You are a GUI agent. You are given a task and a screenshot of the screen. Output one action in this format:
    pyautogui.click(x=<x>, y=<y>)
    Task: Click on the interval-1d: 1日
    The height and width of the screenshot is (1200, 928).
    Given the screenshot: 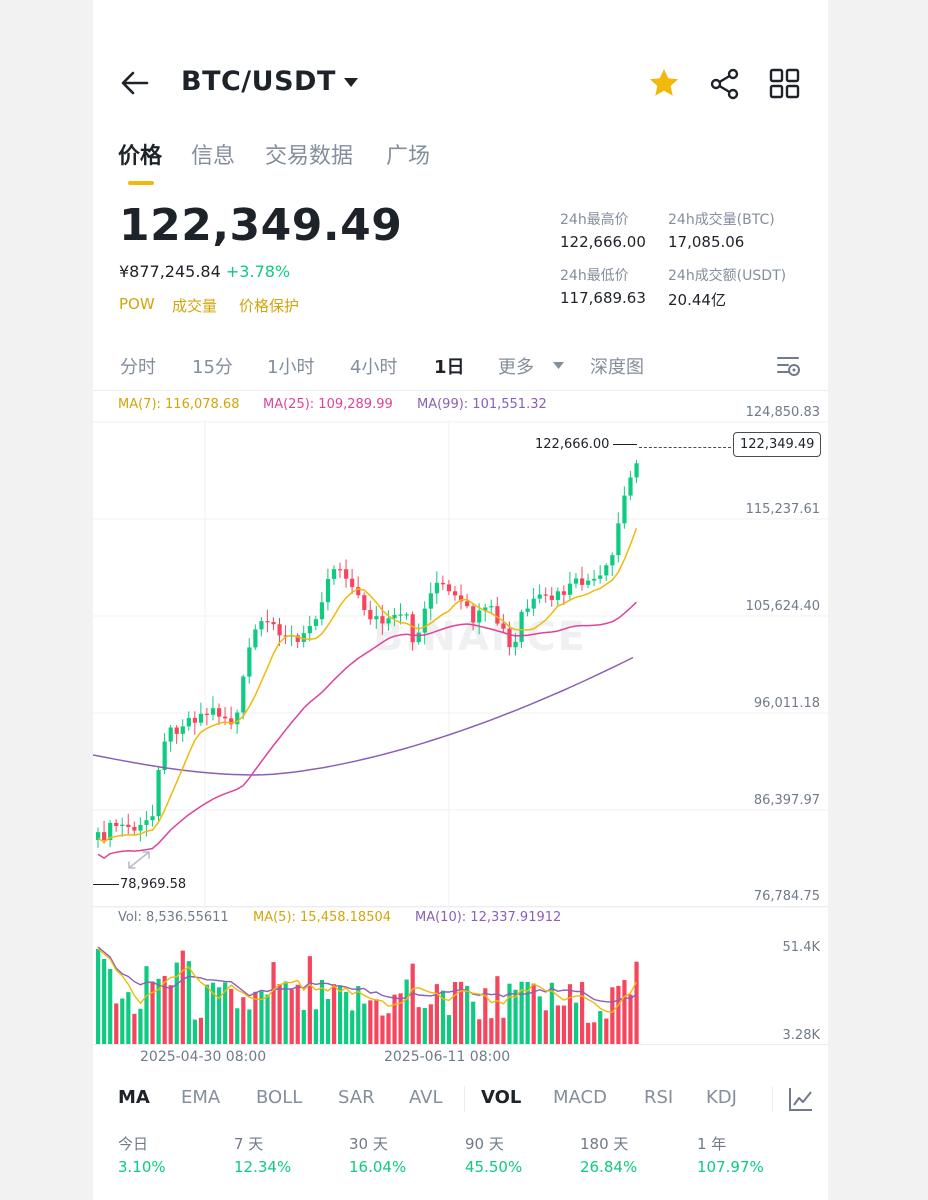 What is the action you would take?
    pyautogui.click(x=449, y=367)
    